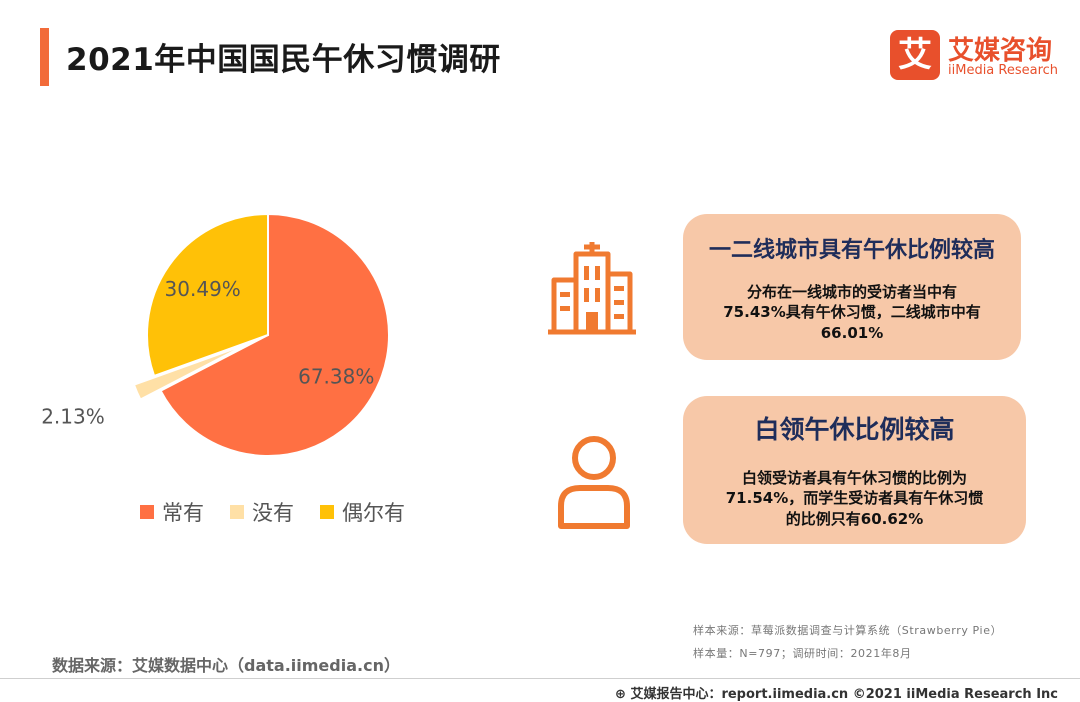 The width and height of the screenshot is (1080, 702). What do you see at coordinates (274, 334) in the screenshot?
I see `pie-slice-often` at bounding box center [274, 334].